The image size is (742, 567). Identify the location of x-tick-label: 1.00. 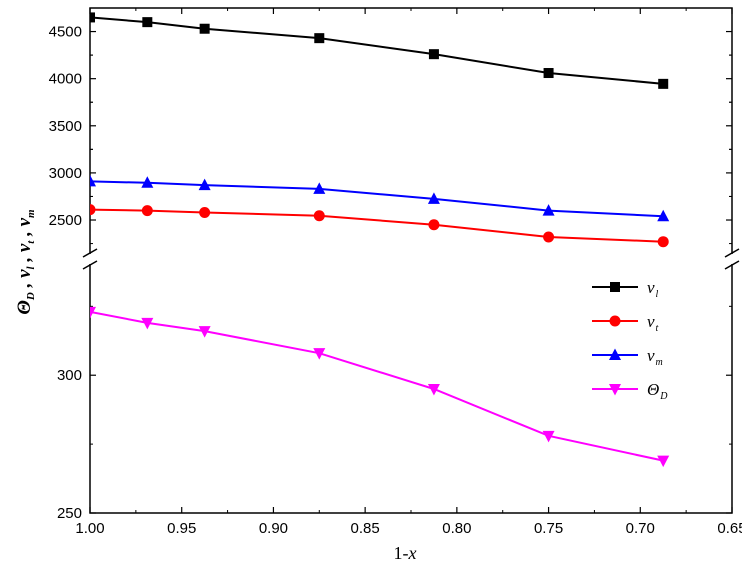
(89, 528).